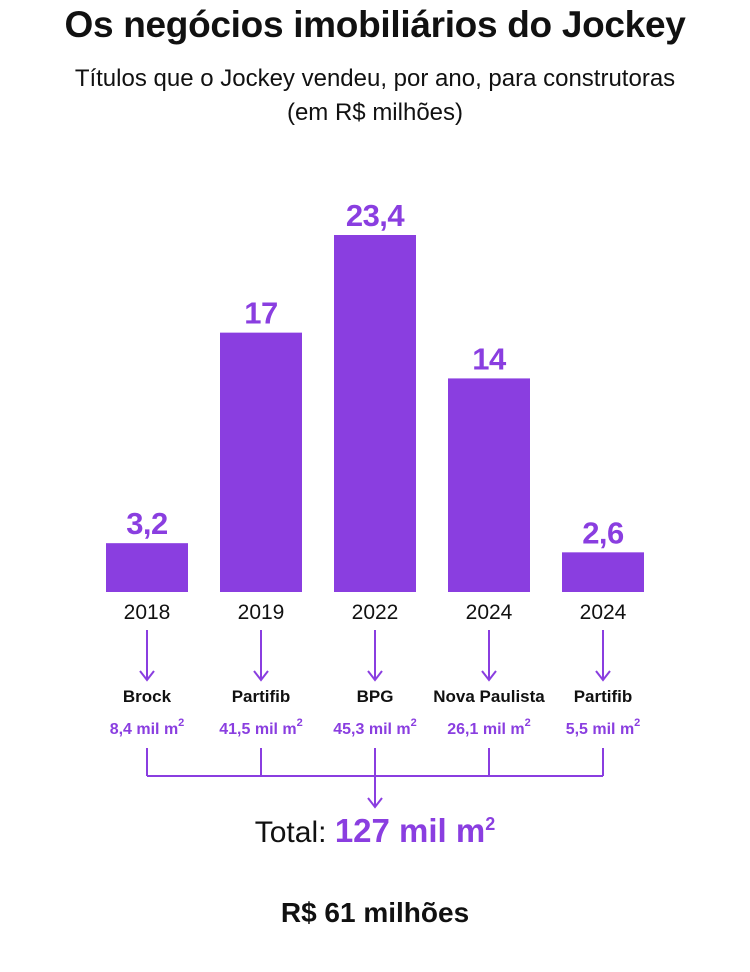  Describe the element at coordinates (260, 313) in the screenshot. I see `value-label-1: 17` at that location.